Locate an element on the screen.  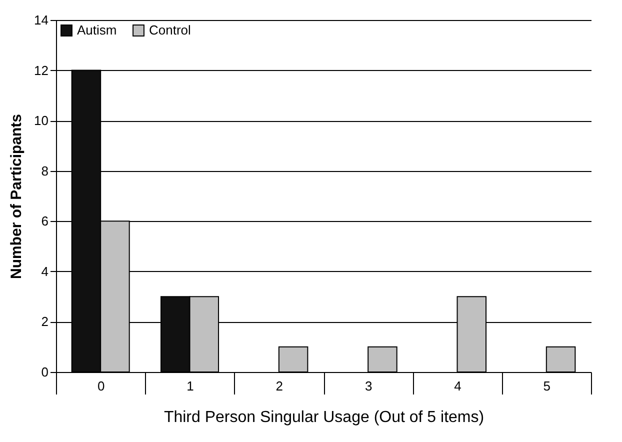
x-tick-label: 5 is located at coordinates (547, 386).